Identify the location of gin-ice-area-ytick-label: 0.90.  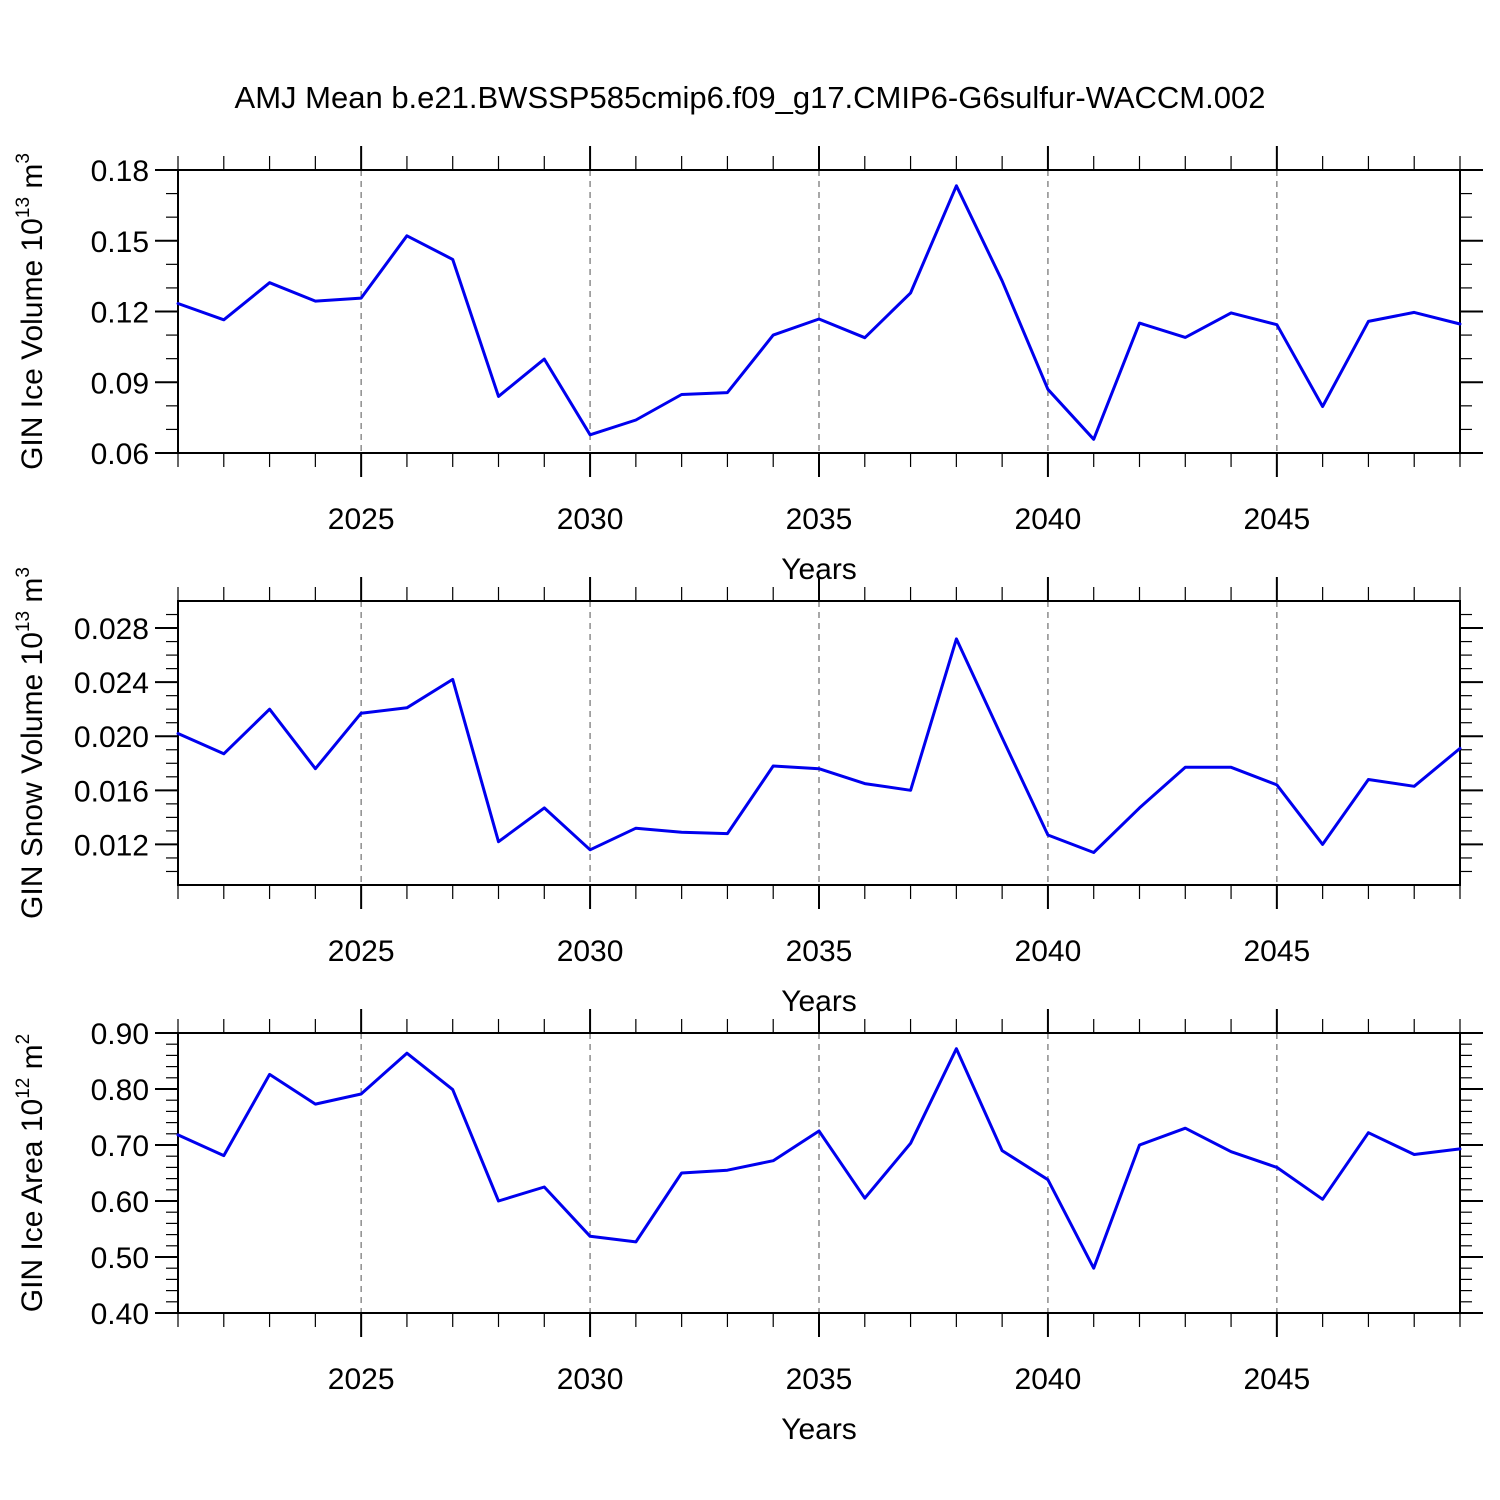
(120, 1034).